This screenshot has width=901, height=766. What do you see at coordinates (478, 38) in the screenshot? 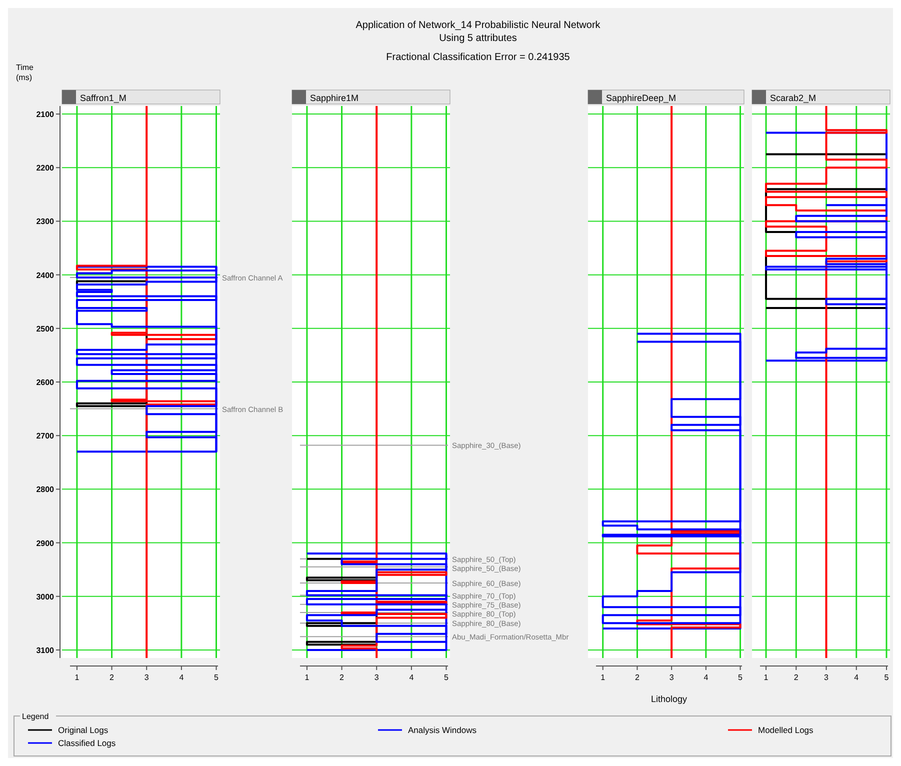
I see `text: Using 5 attributes` at bounding box center [478, 38].